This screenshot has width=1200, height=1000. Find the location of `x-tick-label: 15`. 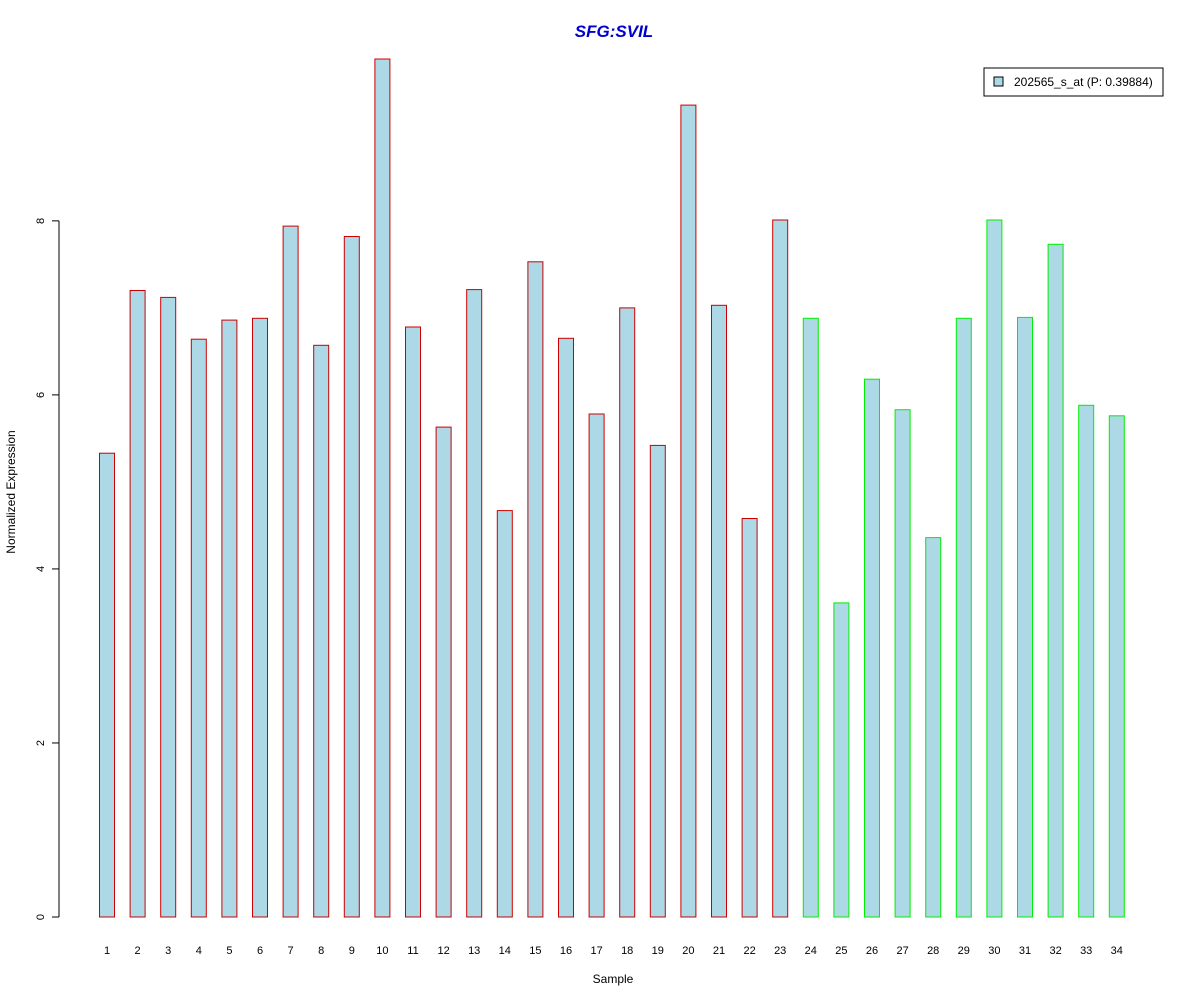

x-tick-label: 15 is located at coordinates (535, 951).